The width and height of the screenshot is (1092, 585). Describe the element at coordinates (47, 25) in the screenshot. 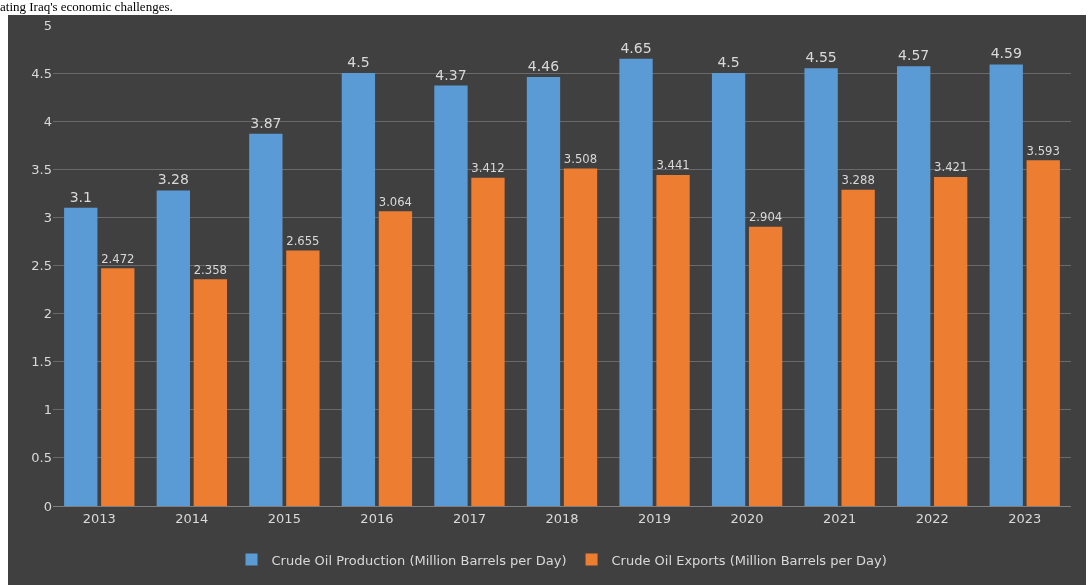

I see `y-tick-label: 5` at that location.